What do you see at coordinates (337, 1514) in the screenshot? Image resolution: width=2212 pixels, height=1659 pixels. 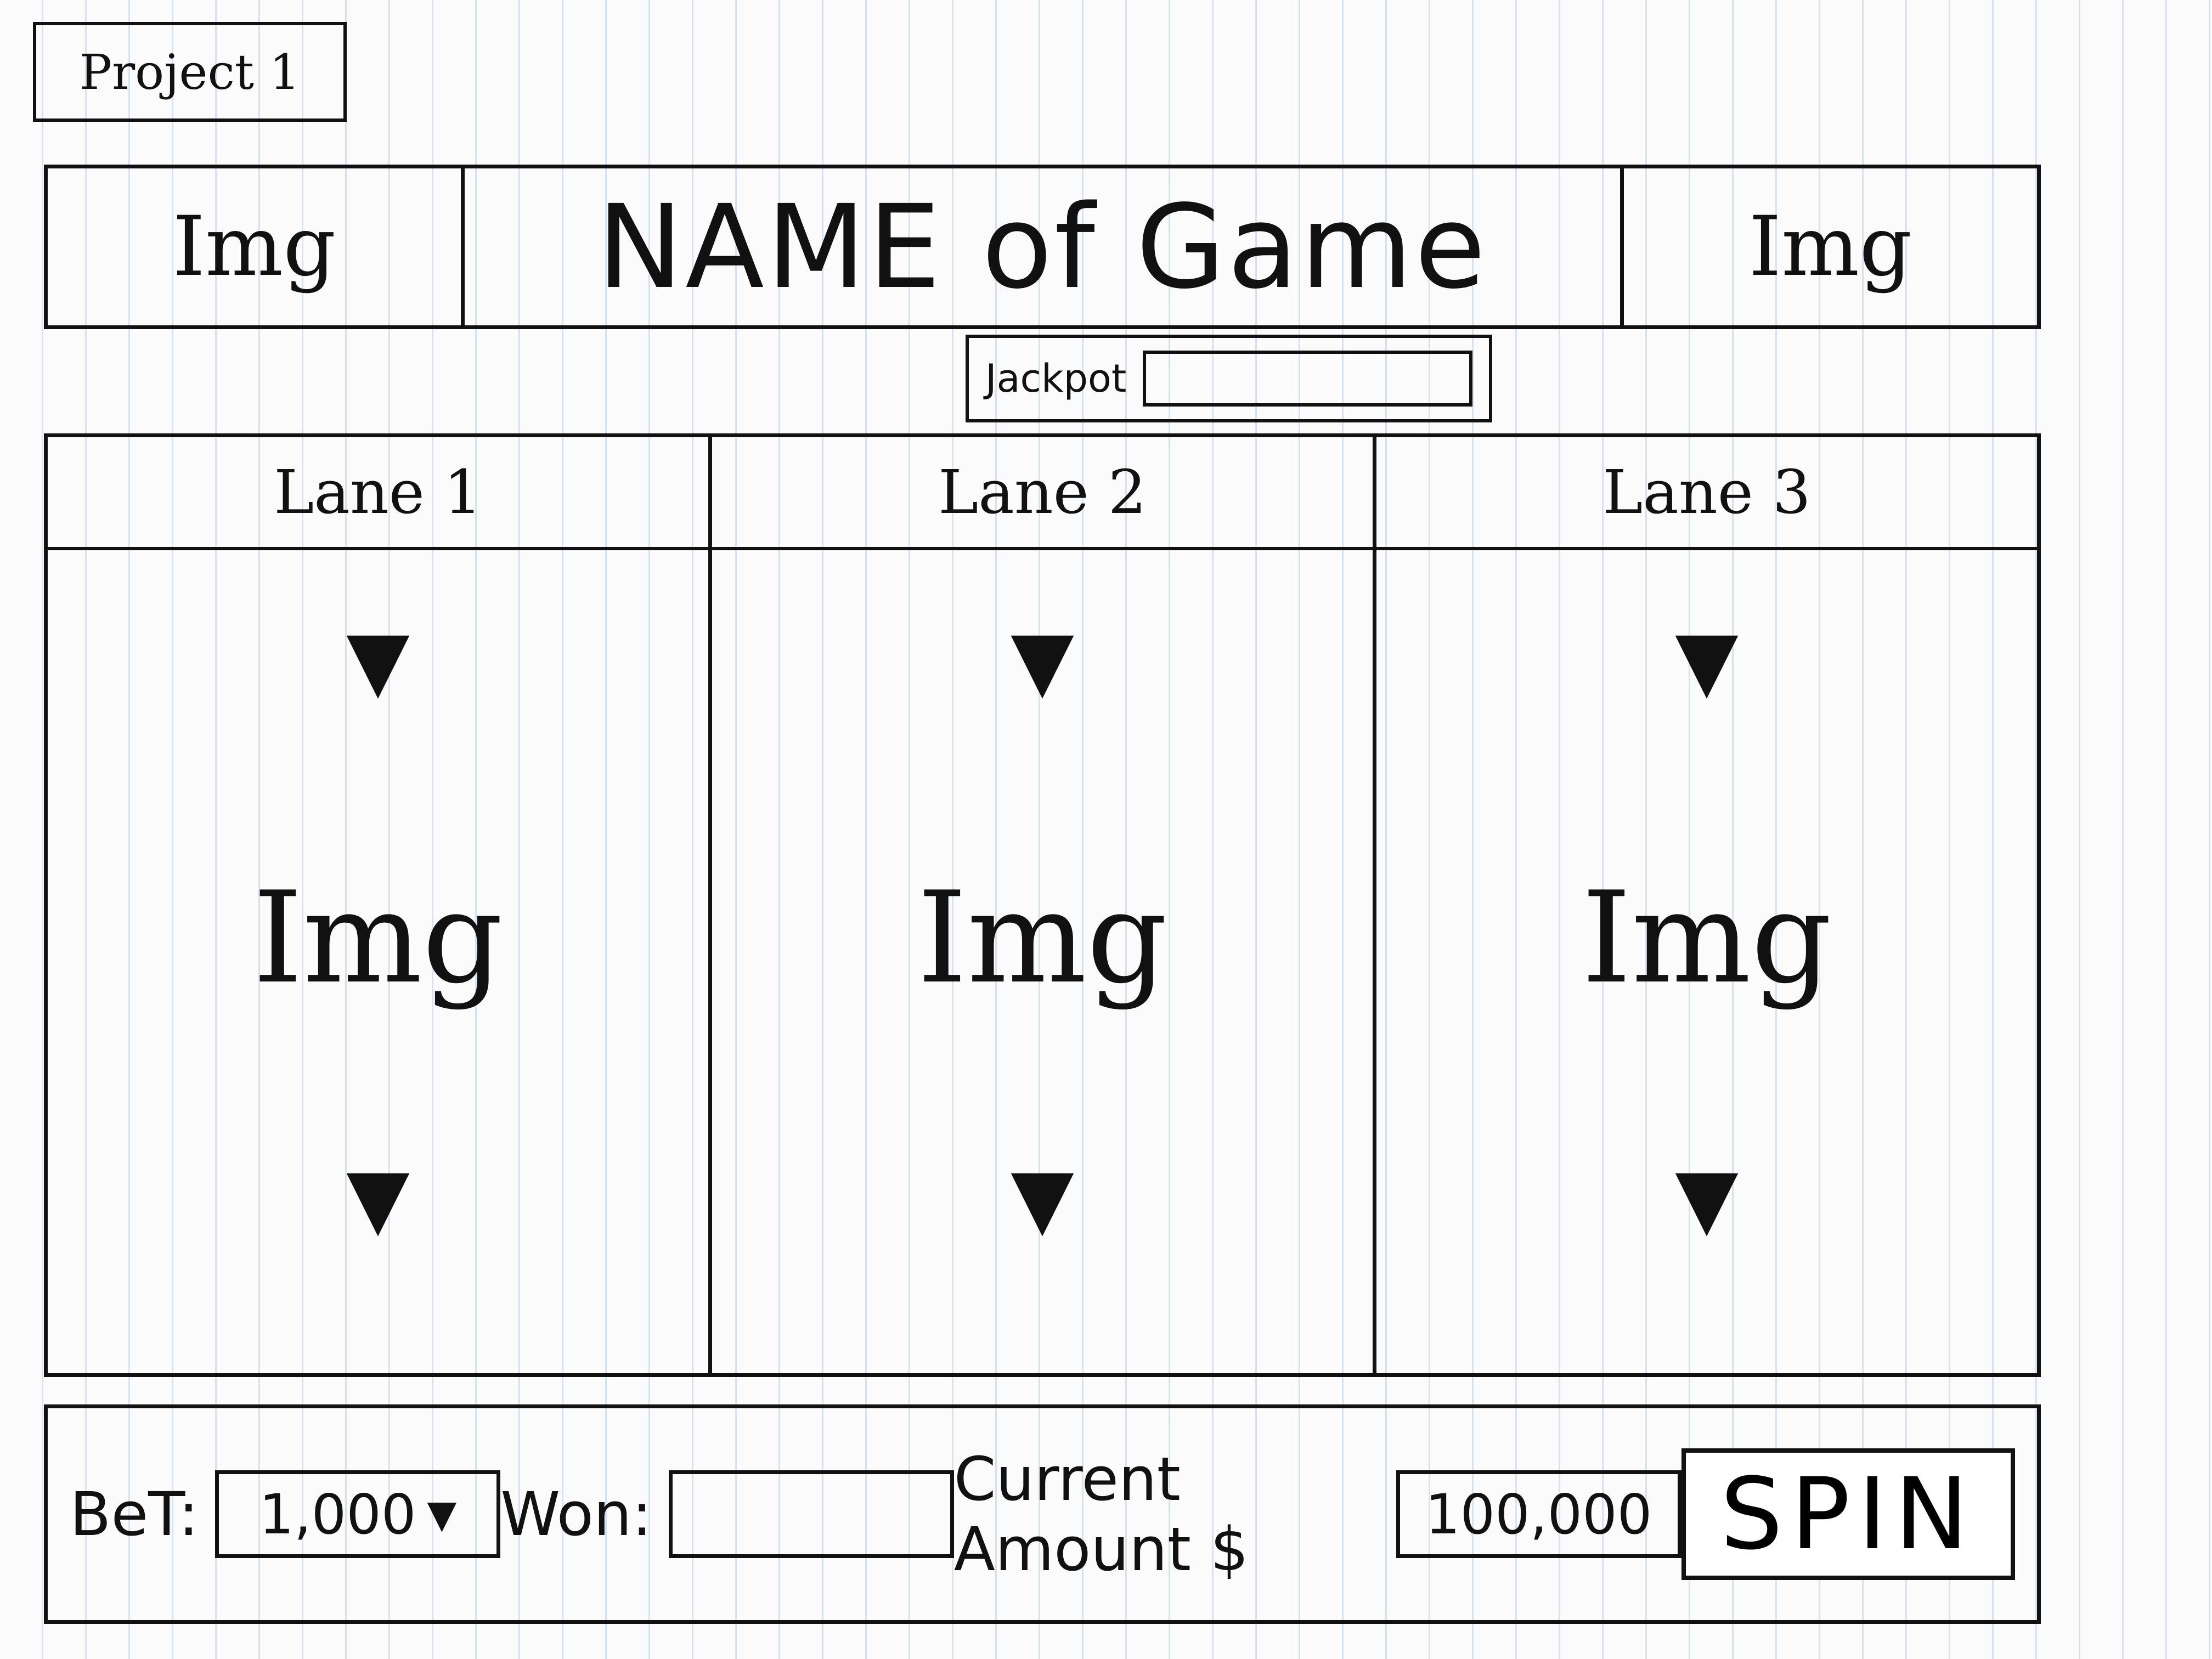 I see `bet-value: 1,000` at bounding box center [337, 1514].